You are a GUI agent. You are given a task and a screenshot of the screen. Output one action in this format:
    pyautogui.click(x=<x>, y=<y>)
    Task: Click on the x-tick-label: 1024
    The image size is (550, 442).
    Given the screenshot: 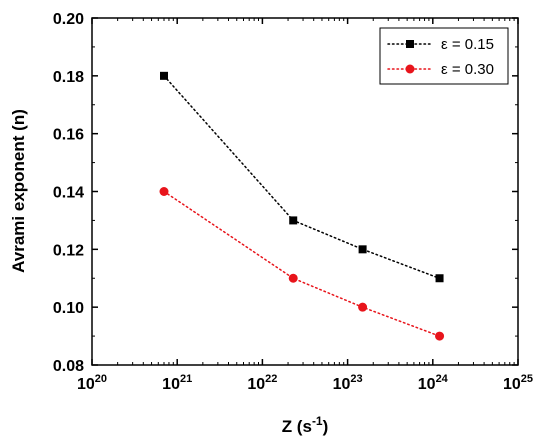 What is the action you would take?
    pyautogui.click(x=433, y=383)
    